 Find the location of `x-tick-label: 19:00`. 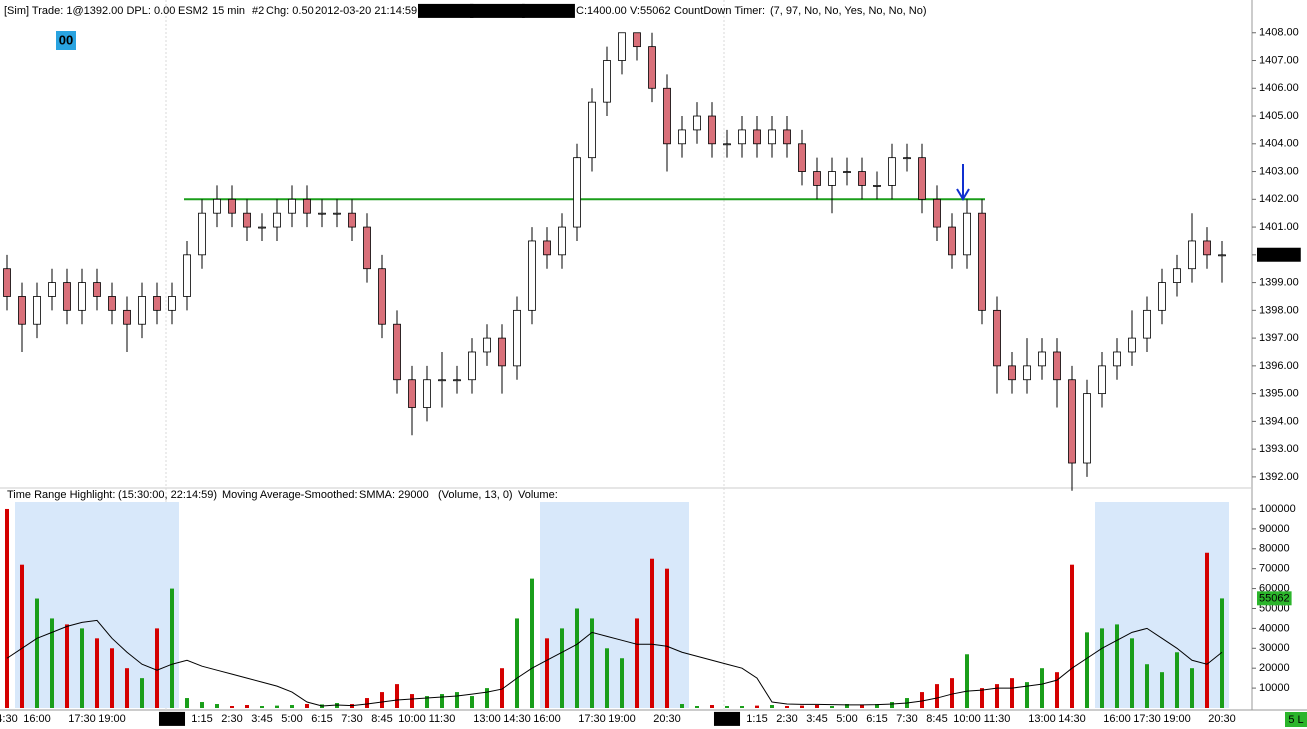

x-tick-label: 19:00 is located at coordinates (622, 719).